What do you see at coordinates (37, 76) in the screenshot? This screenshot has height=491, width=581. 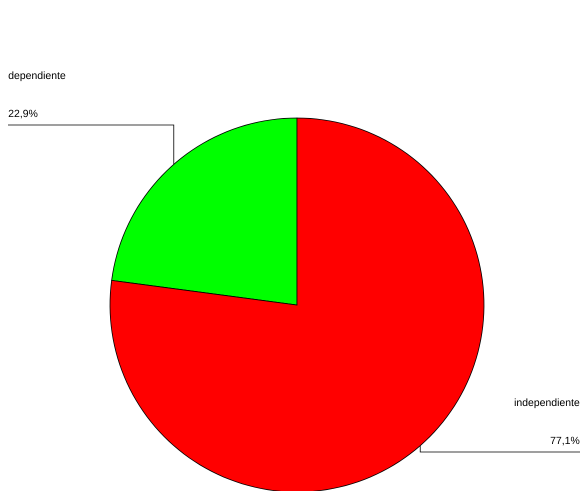 I see `slice-label: dependiente` at bounding box center [37, 76].